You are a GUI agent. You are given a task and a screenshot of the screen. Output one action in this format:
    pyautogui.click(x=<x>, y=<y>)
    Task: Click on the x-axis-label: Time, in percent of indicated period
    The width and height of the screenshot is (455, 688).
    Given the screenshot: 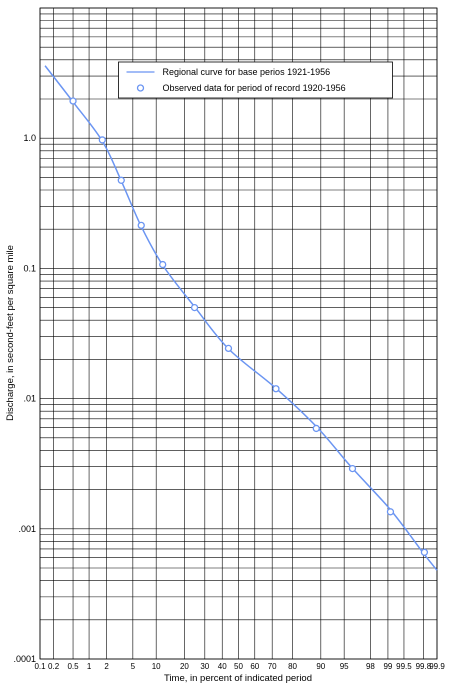 What is the action you would take?
    pyautogui.click(x=238, y=678)
    